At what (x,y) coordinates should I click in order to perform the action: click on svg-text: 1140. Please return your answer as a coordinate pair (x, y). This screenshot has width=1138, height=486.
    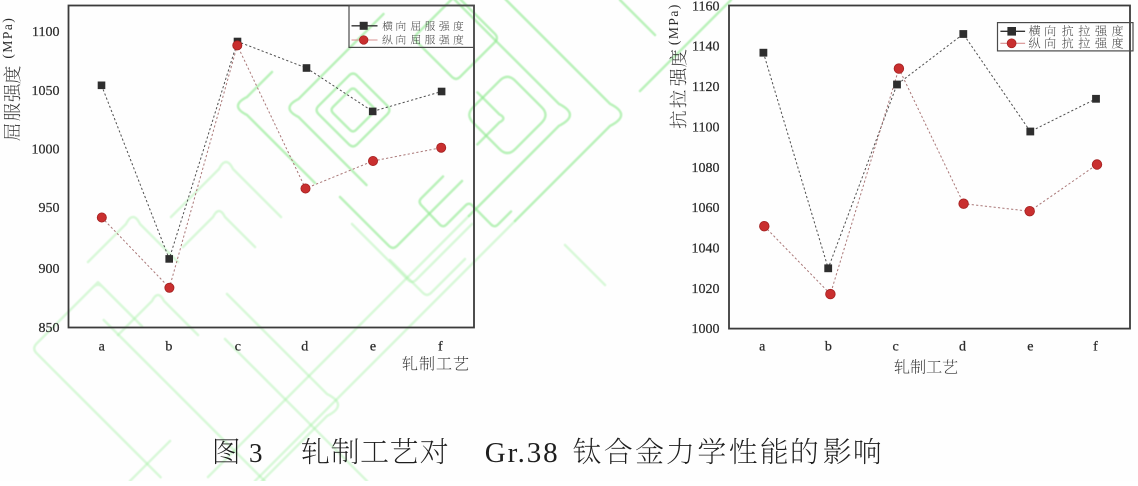
    Looking at the image, I should click on (705, 47).